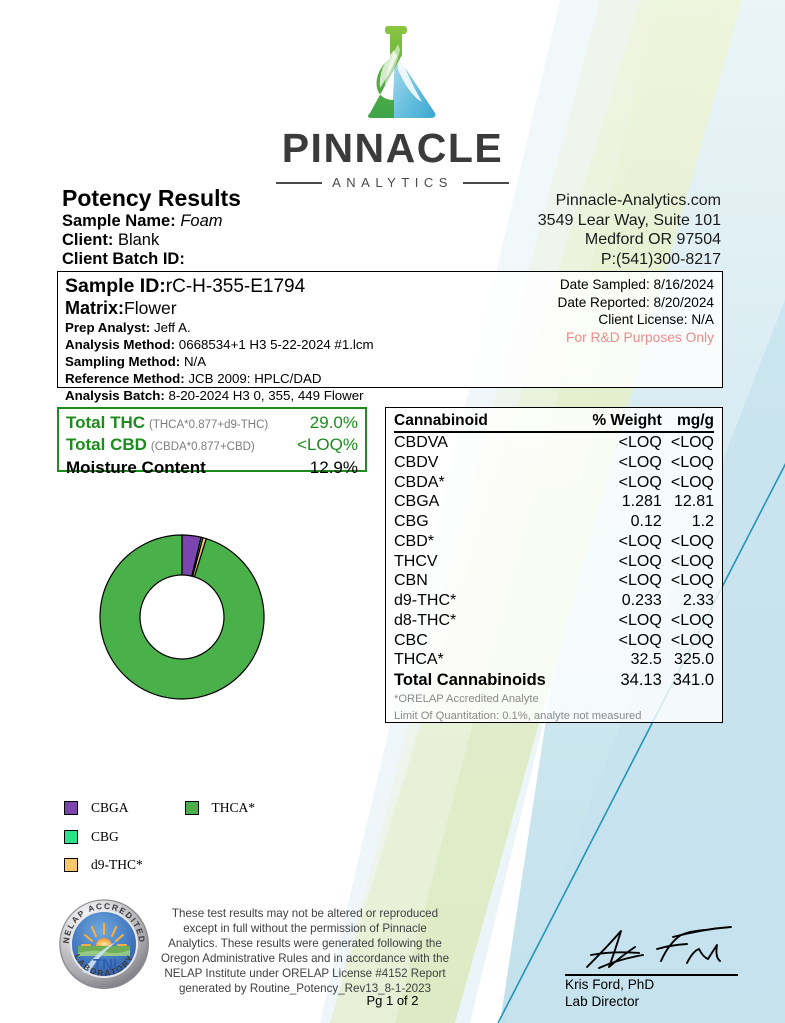  I want to click on legend-swatch-d9thc, so click(71, 865).